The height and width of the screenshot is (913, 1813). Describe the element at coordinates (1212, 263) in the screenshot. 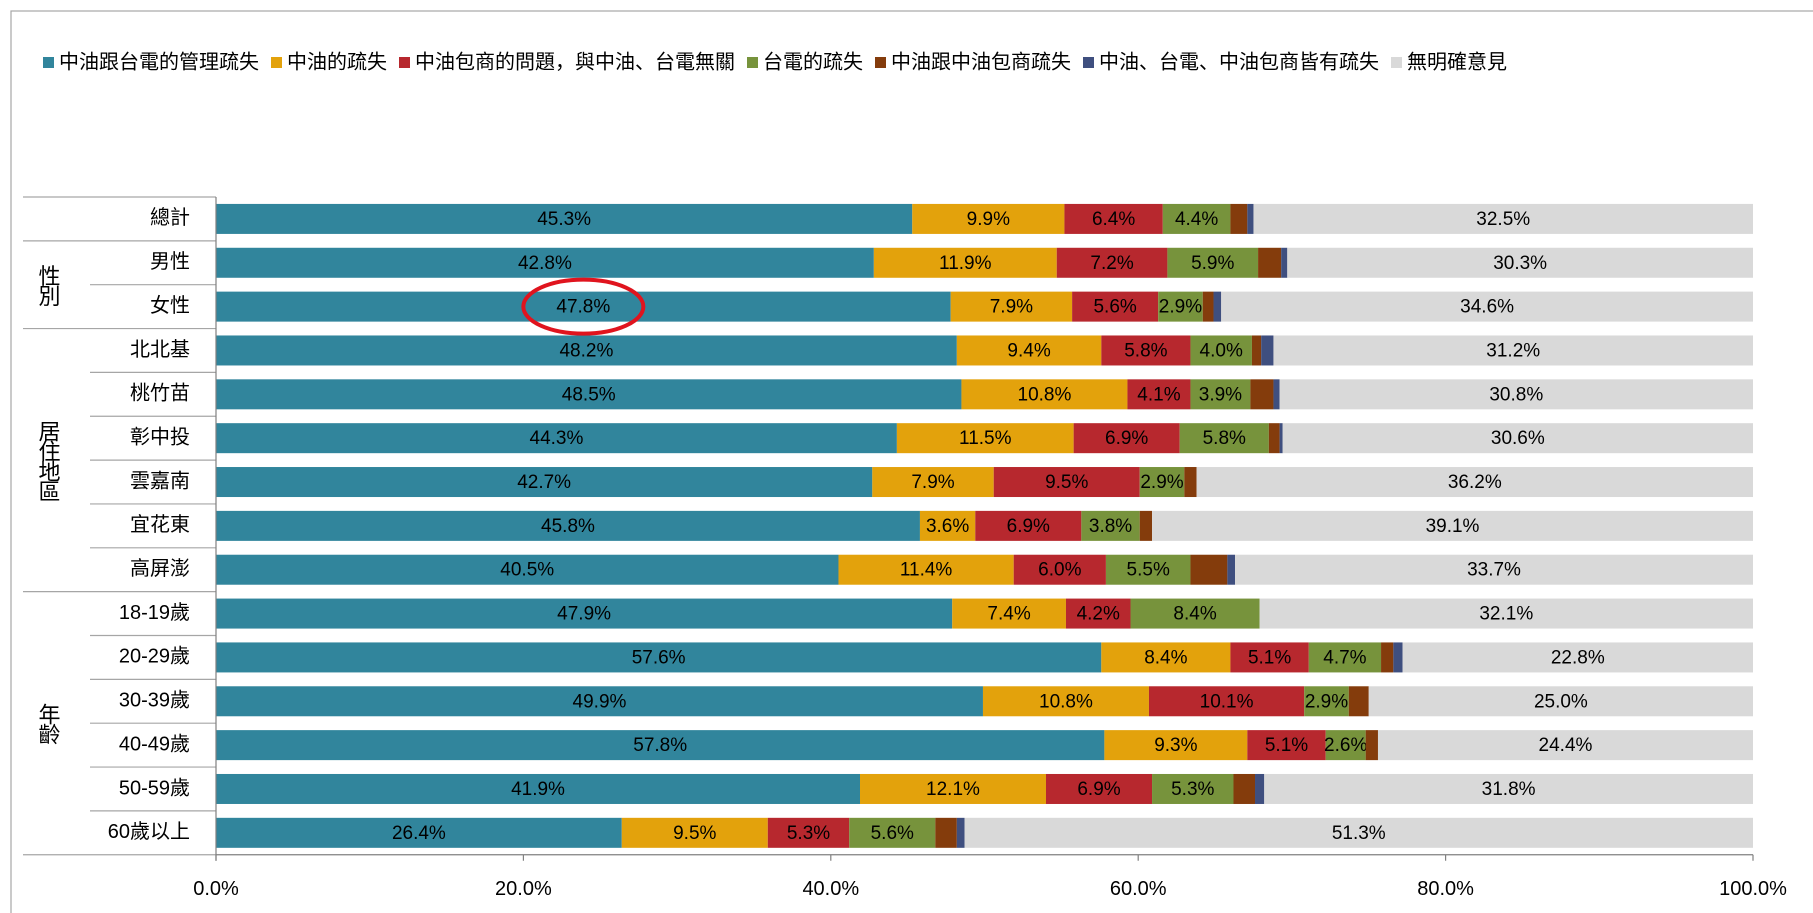

I see `value-label: 5.9%` at that location.